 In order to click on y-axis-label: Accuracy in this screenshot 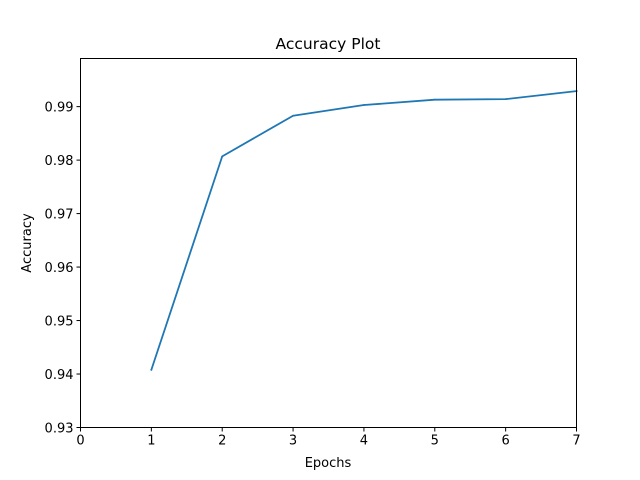, I will do `click(27, 243)`.